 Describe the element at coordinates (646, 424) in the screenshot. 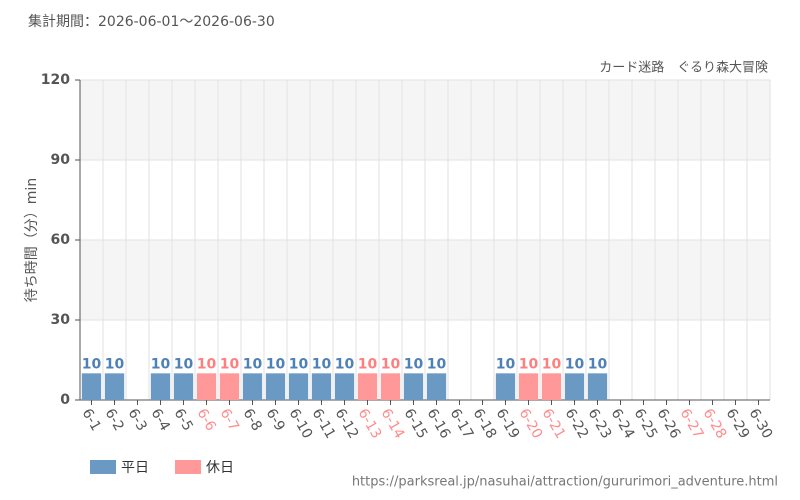

I see `x-tick-label: 6-25` at that location.